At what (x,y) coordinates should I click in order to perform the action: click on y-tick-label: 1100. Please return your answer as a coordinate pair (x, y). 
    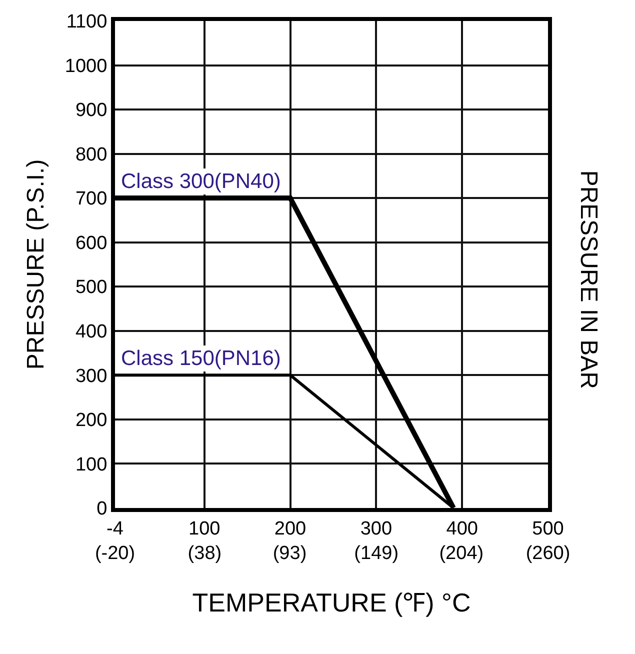
    Looking at the image, I should click on (87, 22).